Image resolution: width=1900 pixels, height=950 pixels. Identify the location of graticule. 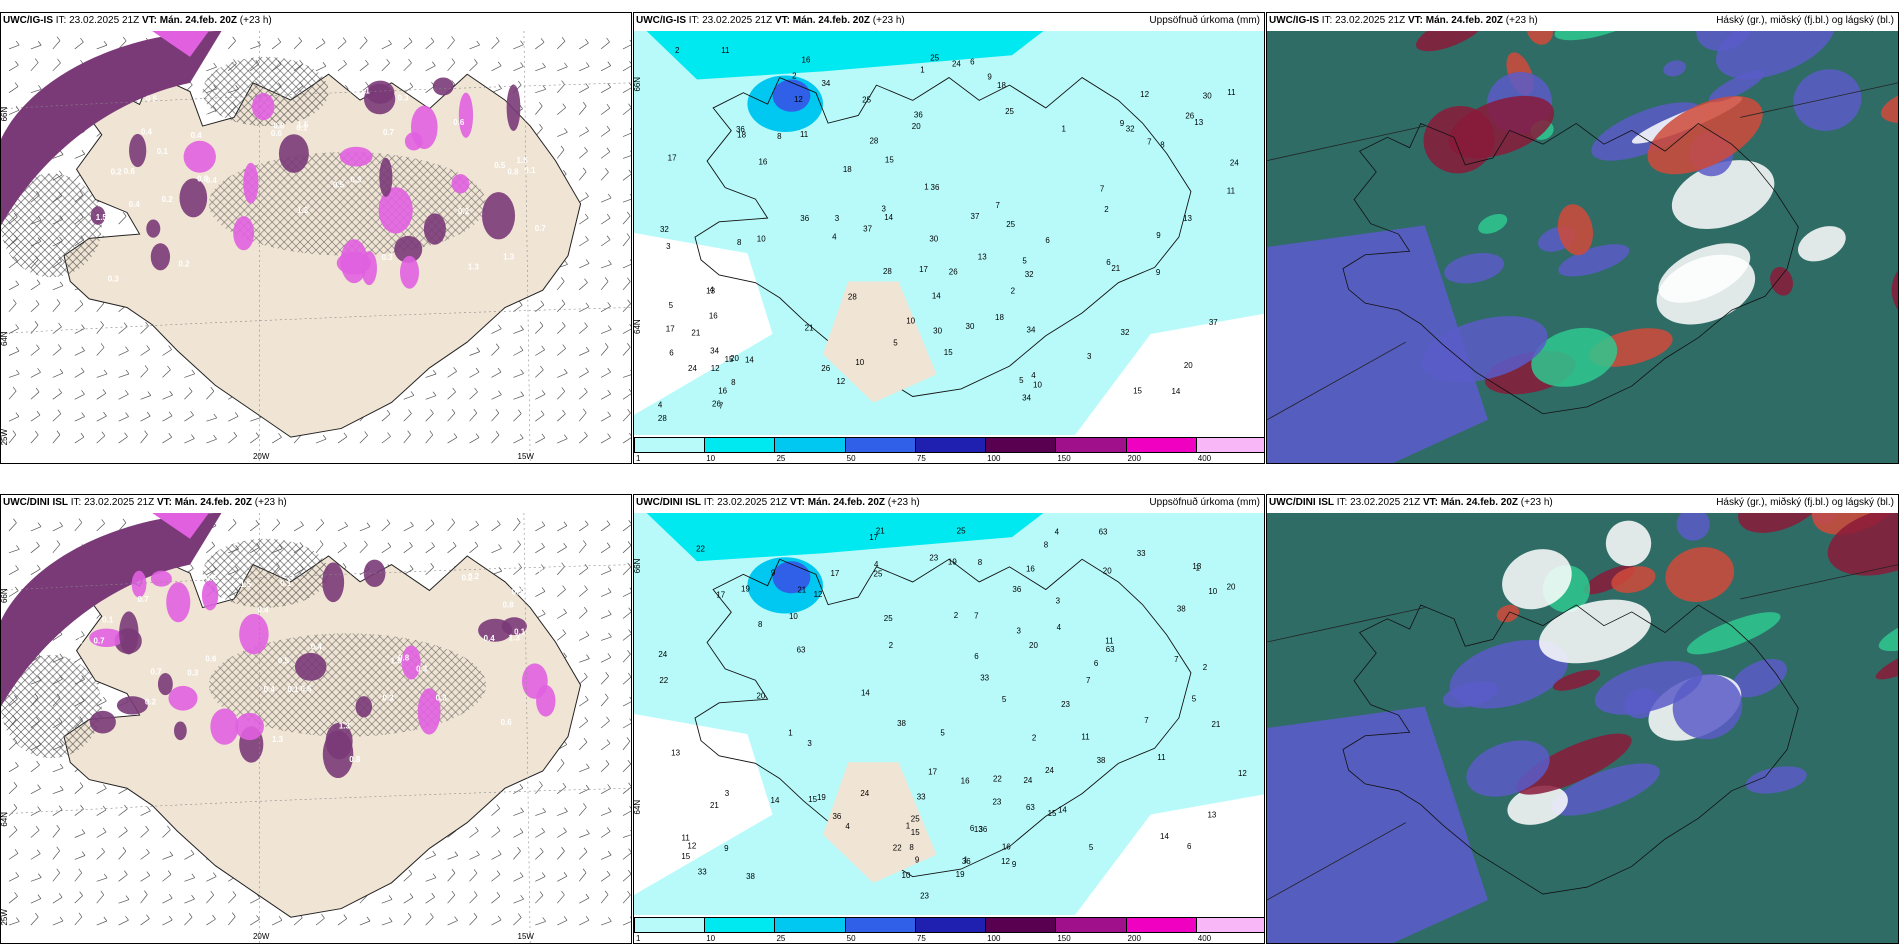
(1582, 251).